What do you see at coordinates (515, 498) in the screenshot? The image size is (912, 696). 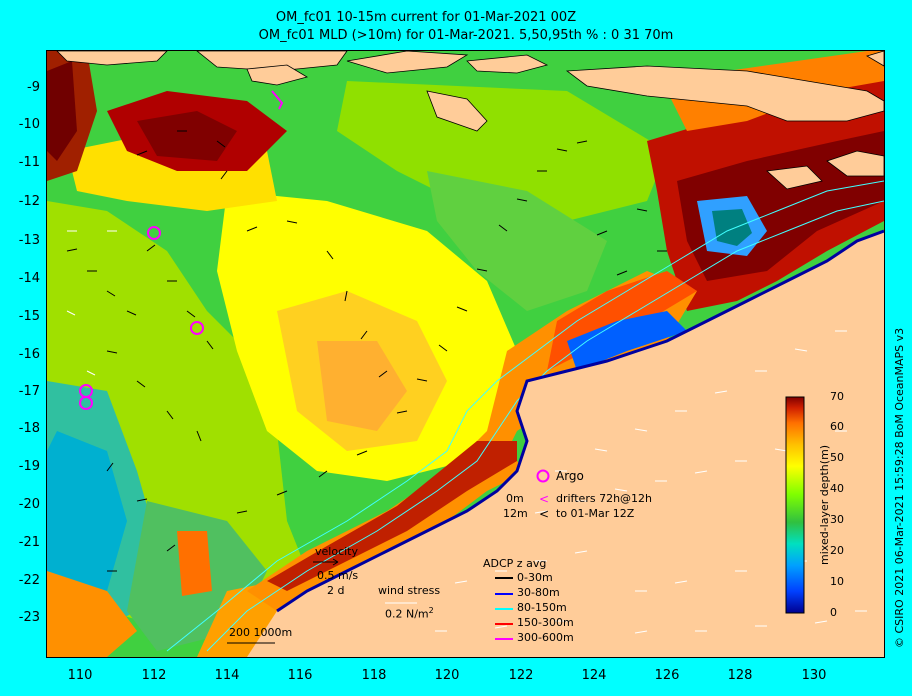 I see `drifter-depth-0: 0m` at bounding box center [515, 498].